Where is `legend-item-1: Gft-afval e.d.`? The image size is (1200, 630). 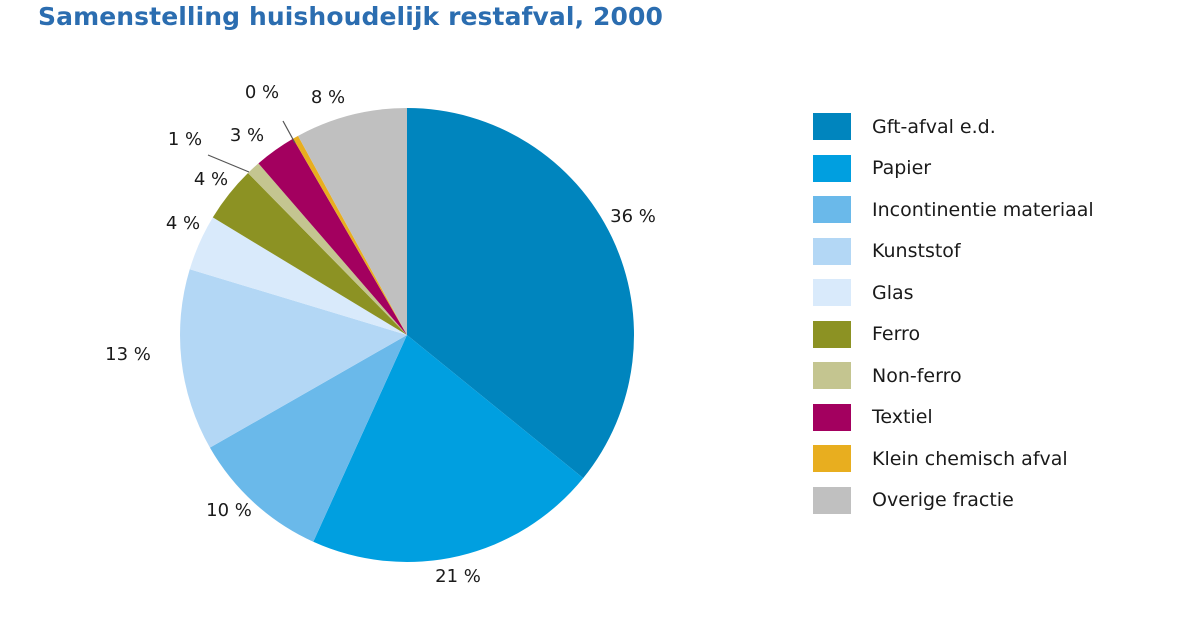
legend-item-1: Gft-afval e.d. is located at coordinates (953, 127).